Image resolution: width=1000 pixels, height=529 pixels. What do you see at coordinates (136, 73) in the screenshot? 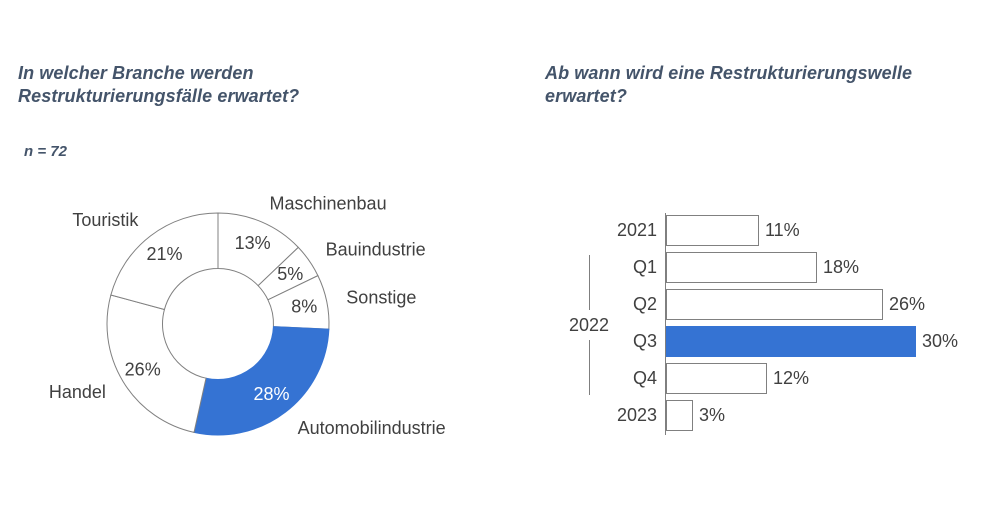
I see `donut-chart-title-line1: In welcher Branche werden` at bounding box center [136, 73].